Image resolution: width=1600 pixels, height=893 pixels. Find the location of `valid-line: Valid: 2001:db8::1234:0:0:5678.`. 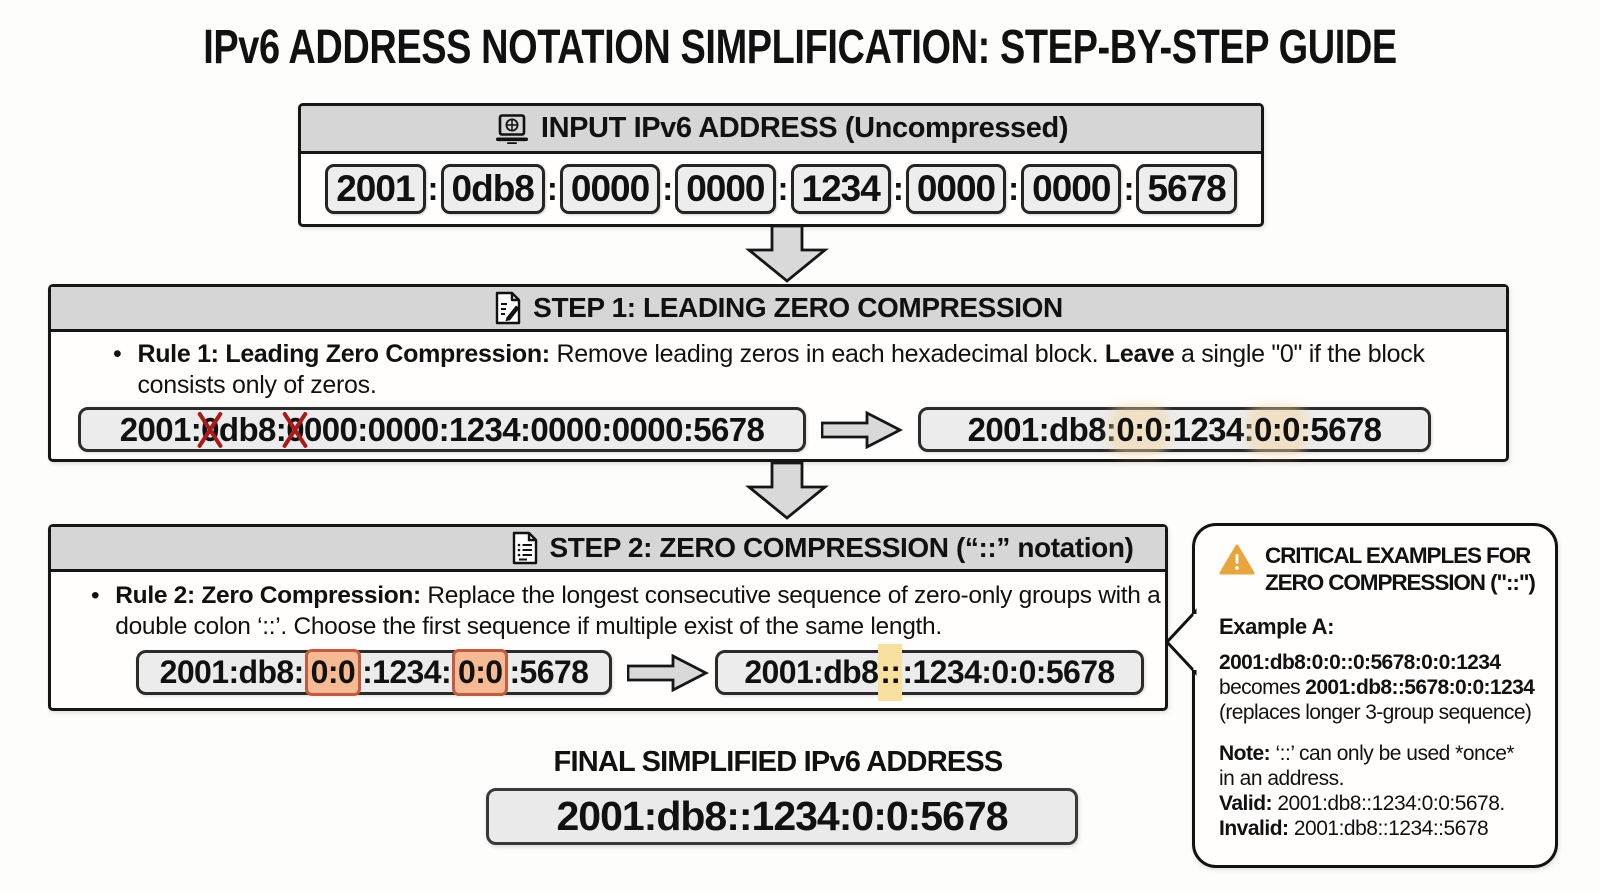

valid-line: Valid: 2001:db8::1234:0:0:5678. is located at coordinates (1362, 803).